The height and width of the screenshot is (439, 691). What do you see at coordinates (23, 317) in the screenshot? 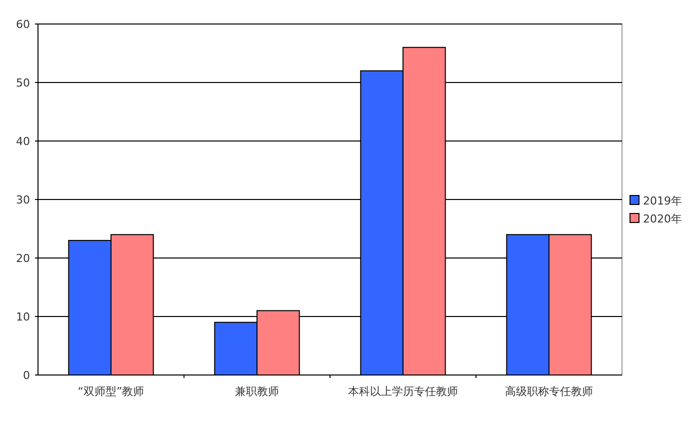
I see `y-tick-label: 10` at bounding box center [23, 317].